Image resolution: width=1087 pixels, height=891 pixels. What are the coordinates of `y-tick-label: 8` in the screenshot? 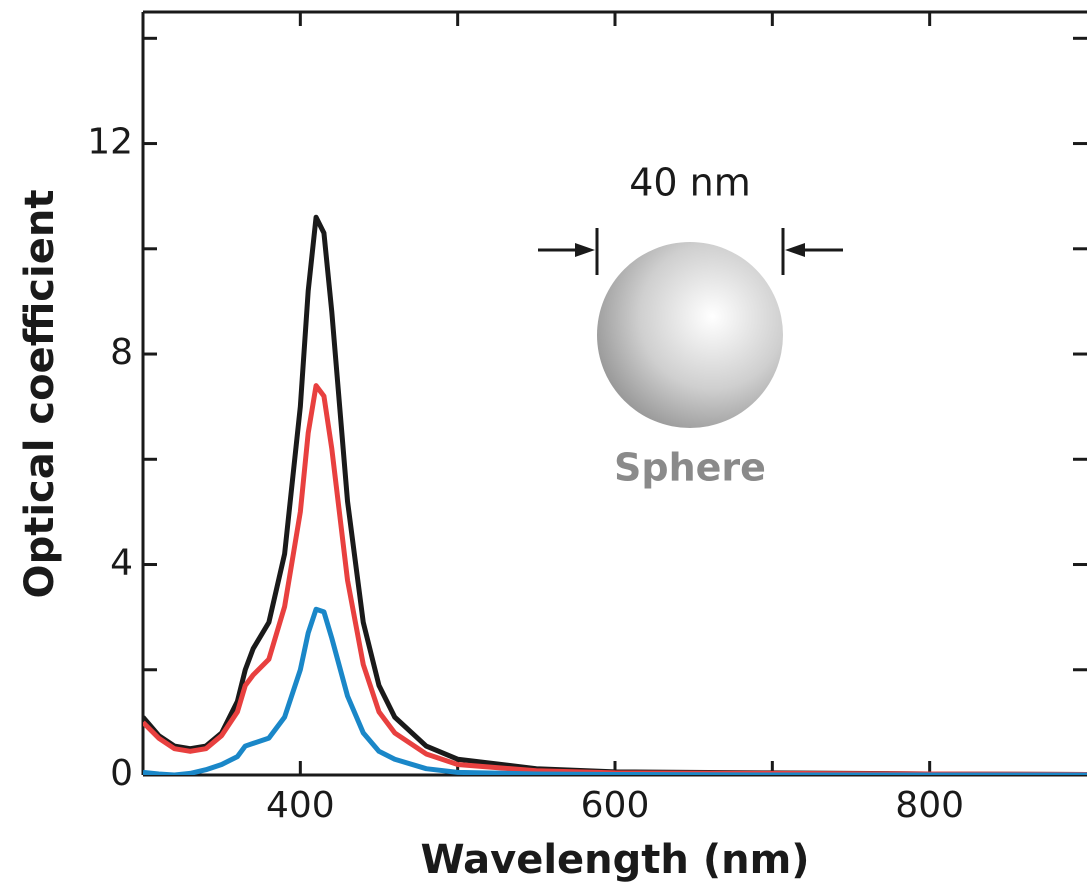 It's located at (121, 352).